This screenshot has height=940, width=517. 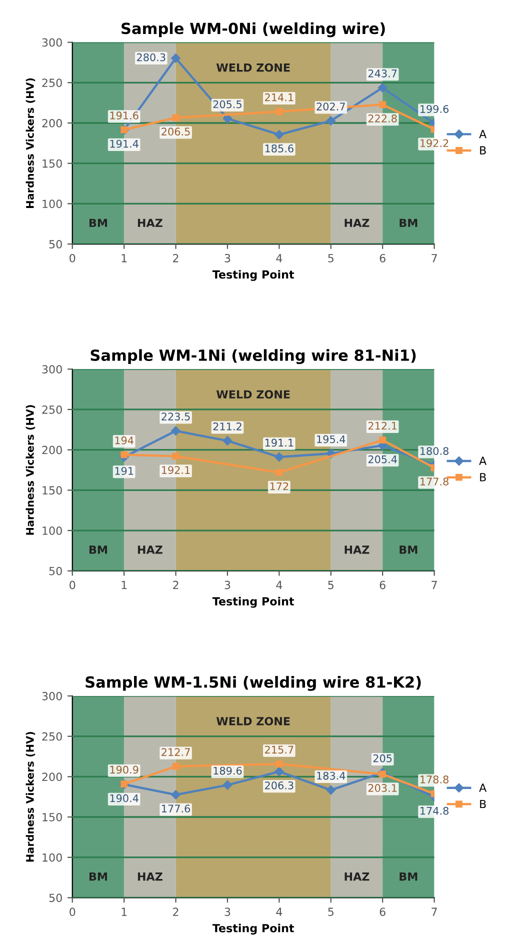 I want to click on data-label: 214.1, so click(x=279, y=97).